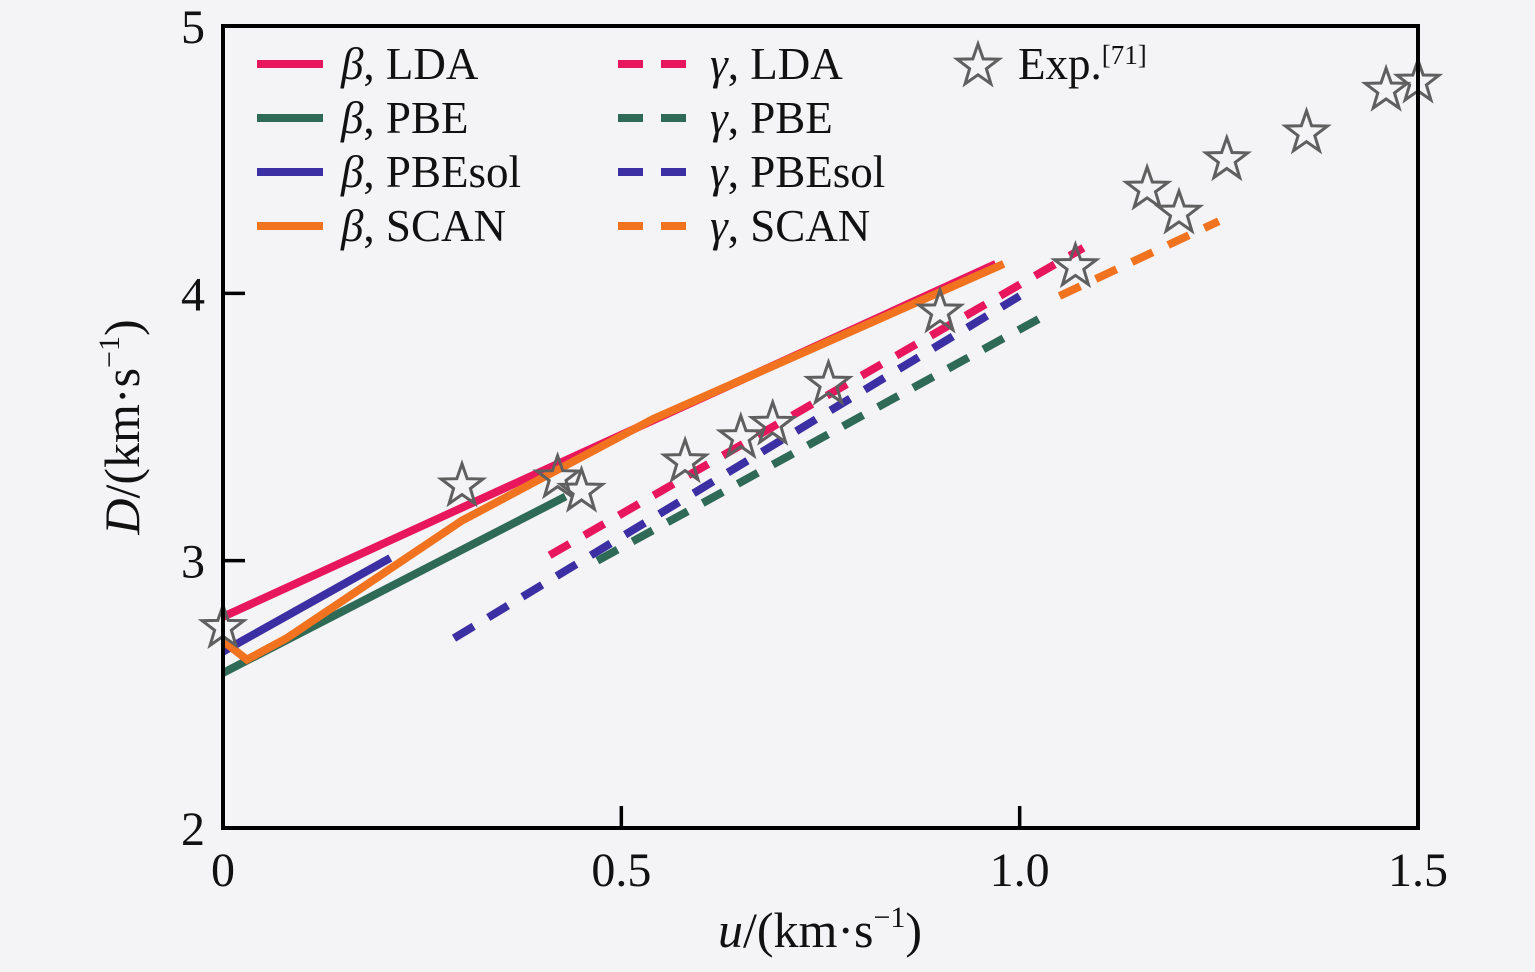  I want to click on exp-star-glyph, so click(978, 63).